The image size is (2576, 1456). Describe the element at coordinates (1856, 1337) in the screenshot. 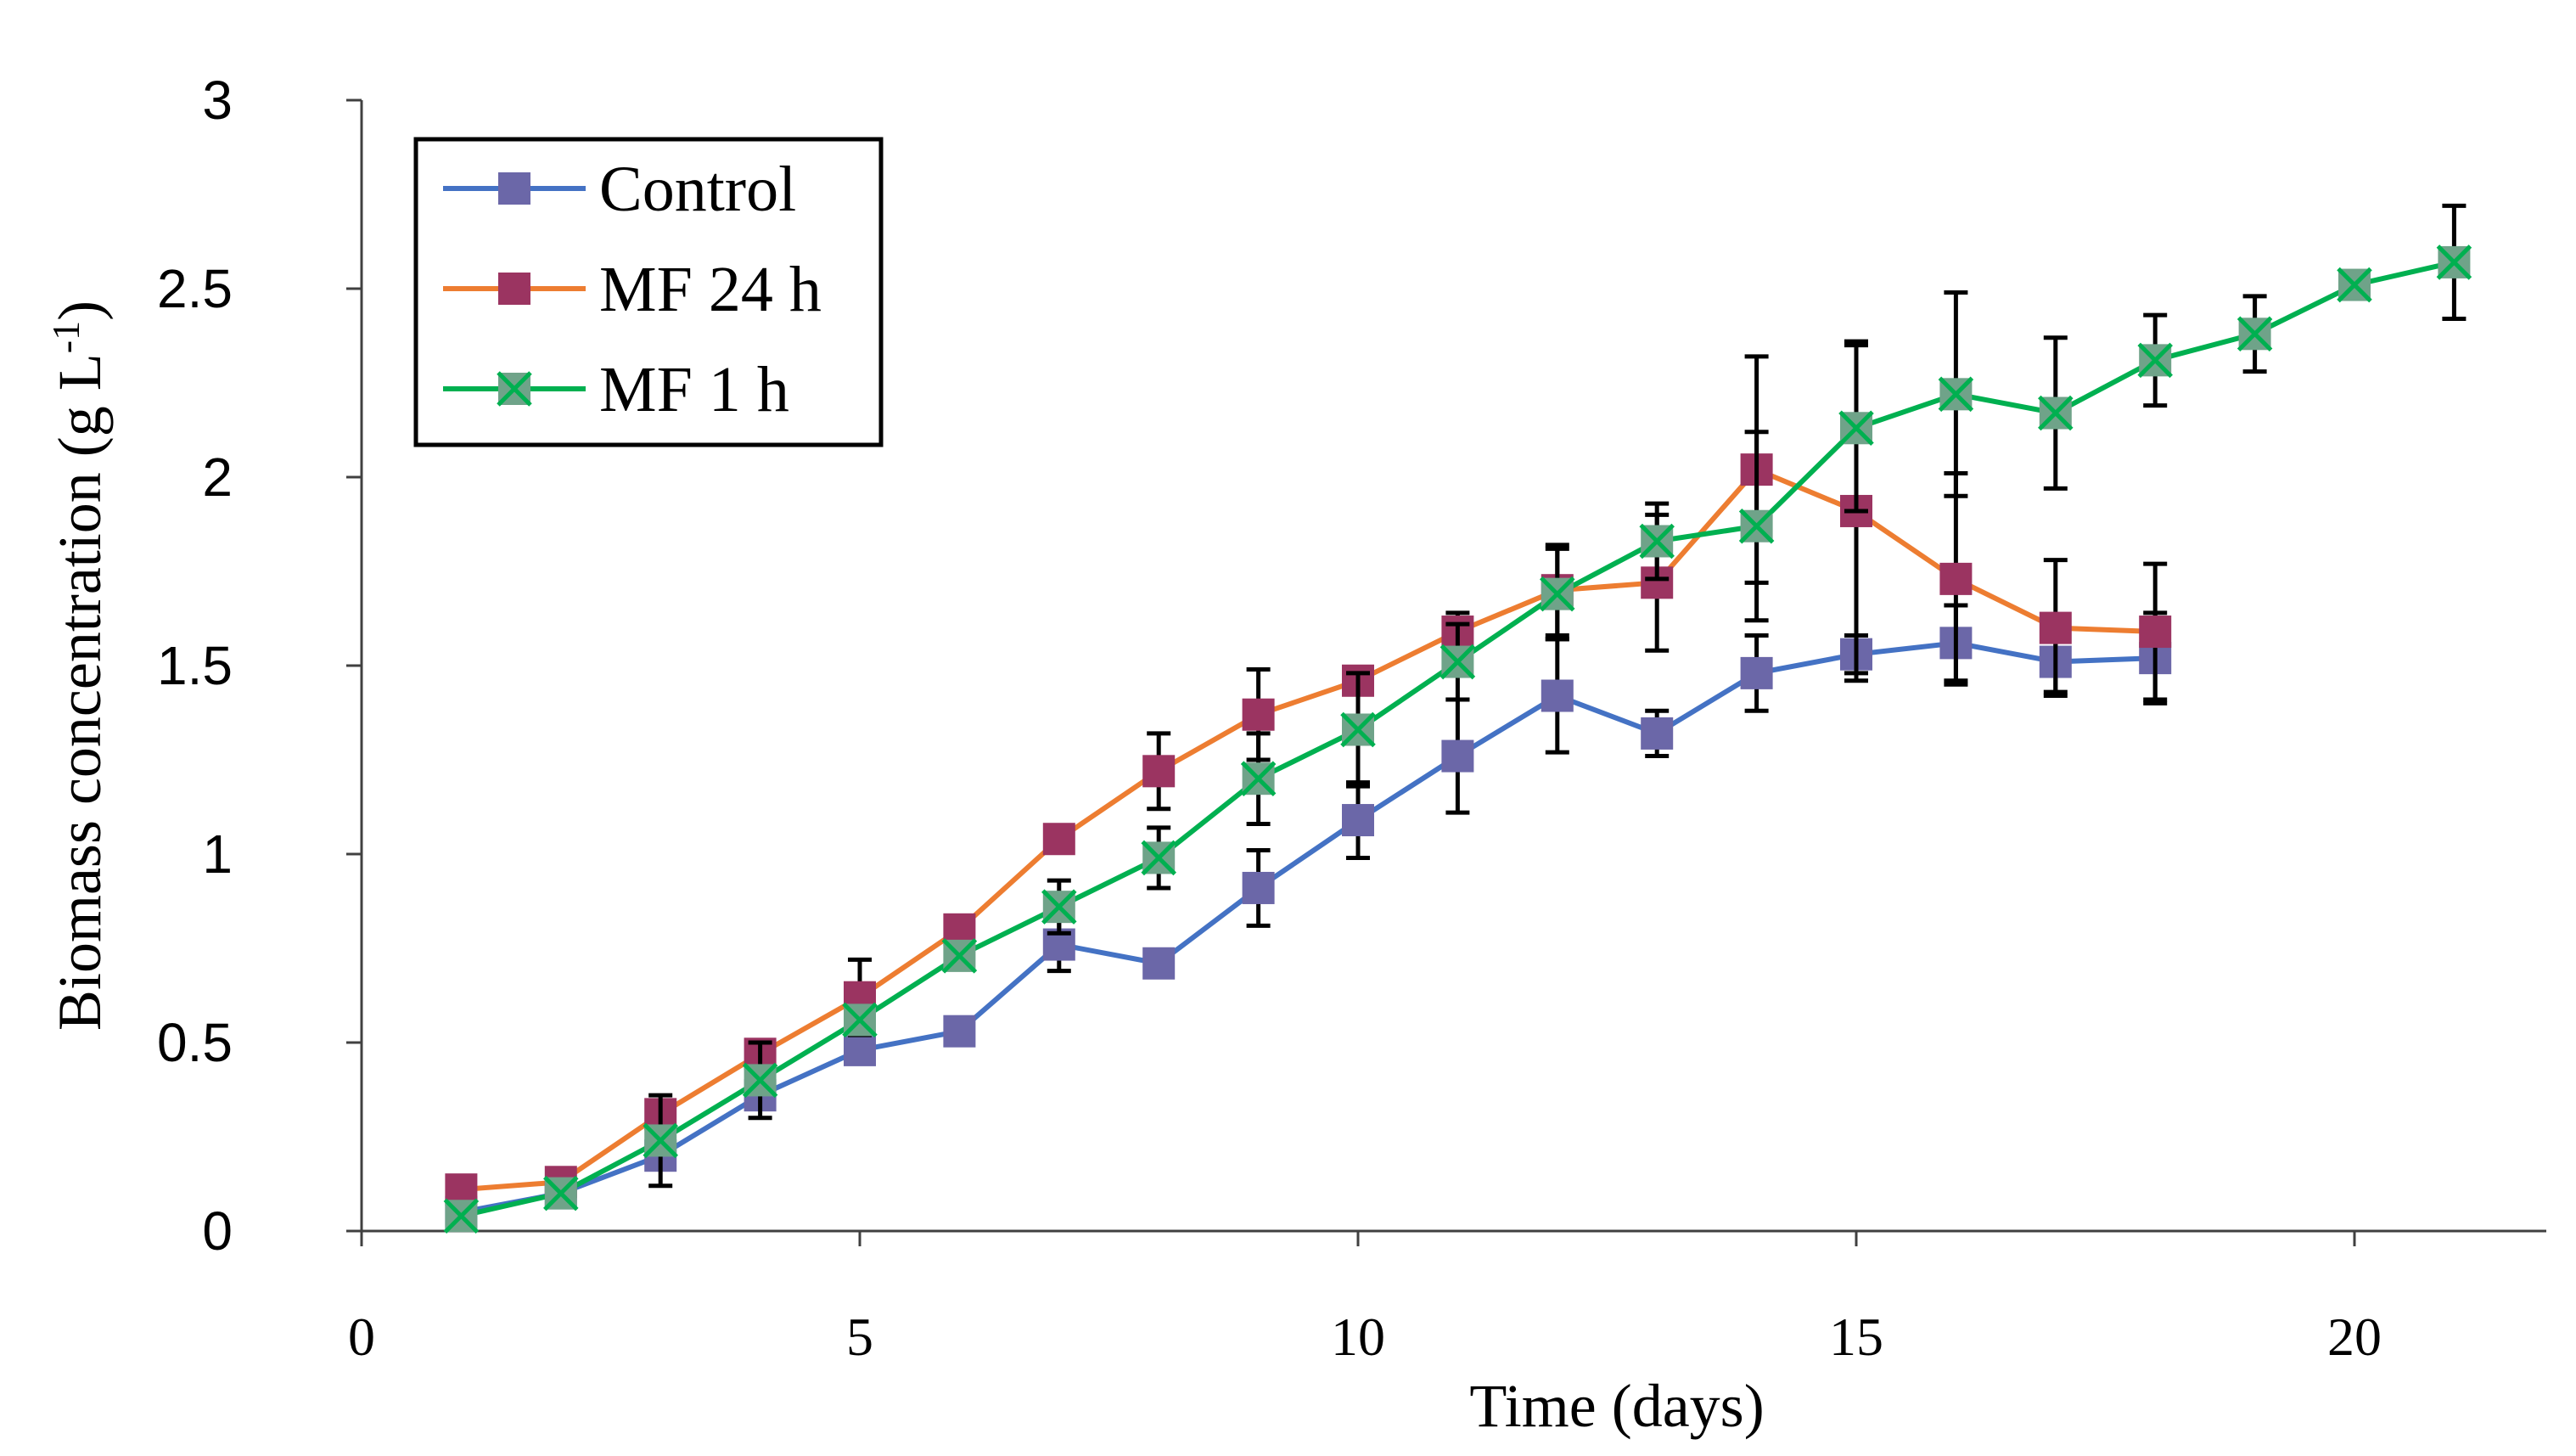

I see `x-tick-label: 15` at that location.